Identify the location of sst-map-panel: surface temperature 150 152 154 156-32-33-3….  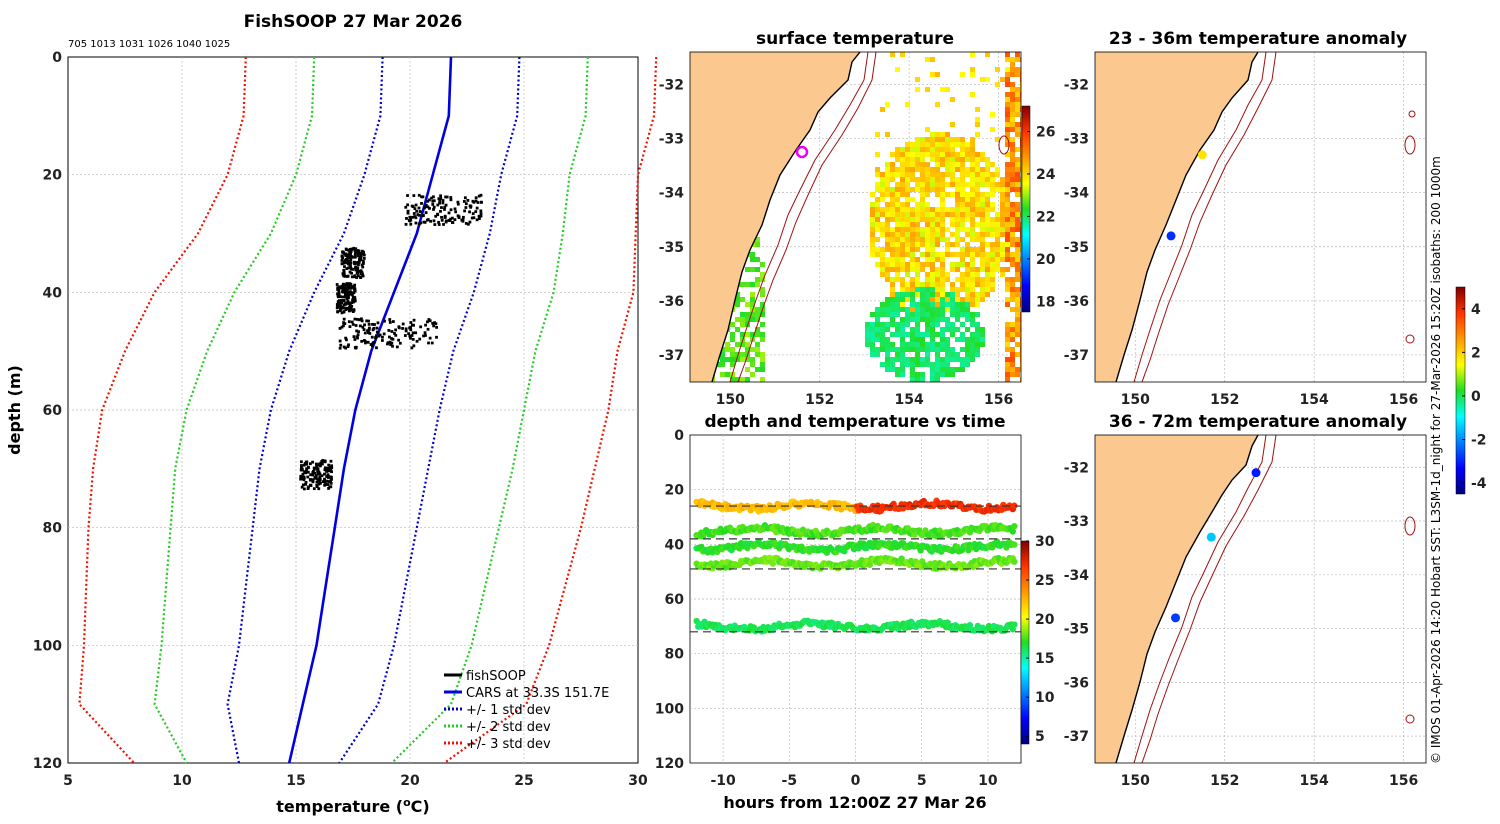
(857, 218).